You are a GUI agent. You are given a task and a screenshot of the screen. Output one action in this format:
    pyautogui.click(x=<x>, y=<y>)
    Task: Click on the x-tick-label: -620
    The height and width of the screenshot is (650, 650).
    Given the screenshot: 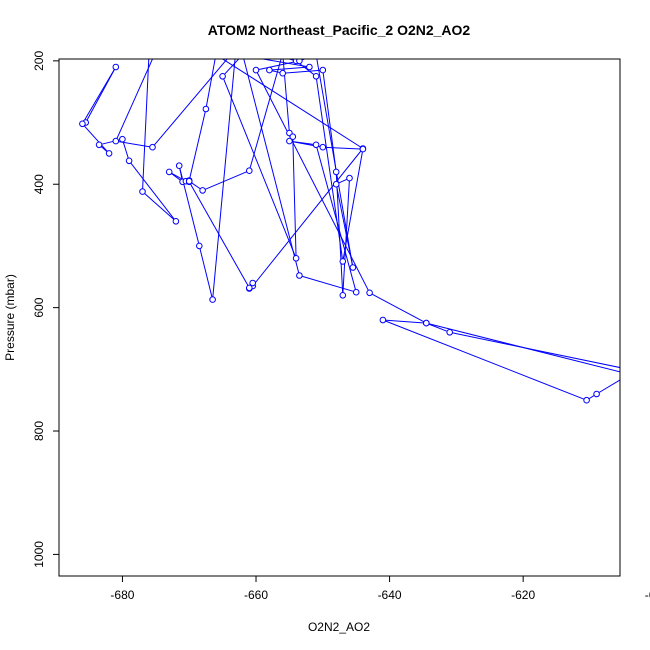 What is the action you would take?
    pyautogui.click(x=523, y=595)
    